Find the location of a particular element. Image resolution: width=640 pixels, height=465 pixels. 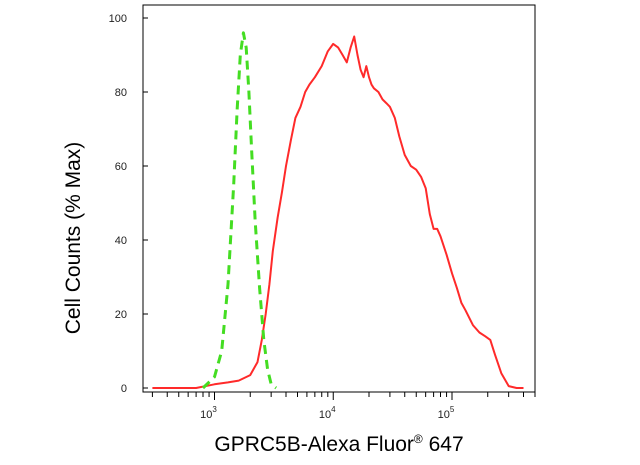

y-axis-ticks: 0 20 40 60 80 100 is located at coordinates (128, 204).